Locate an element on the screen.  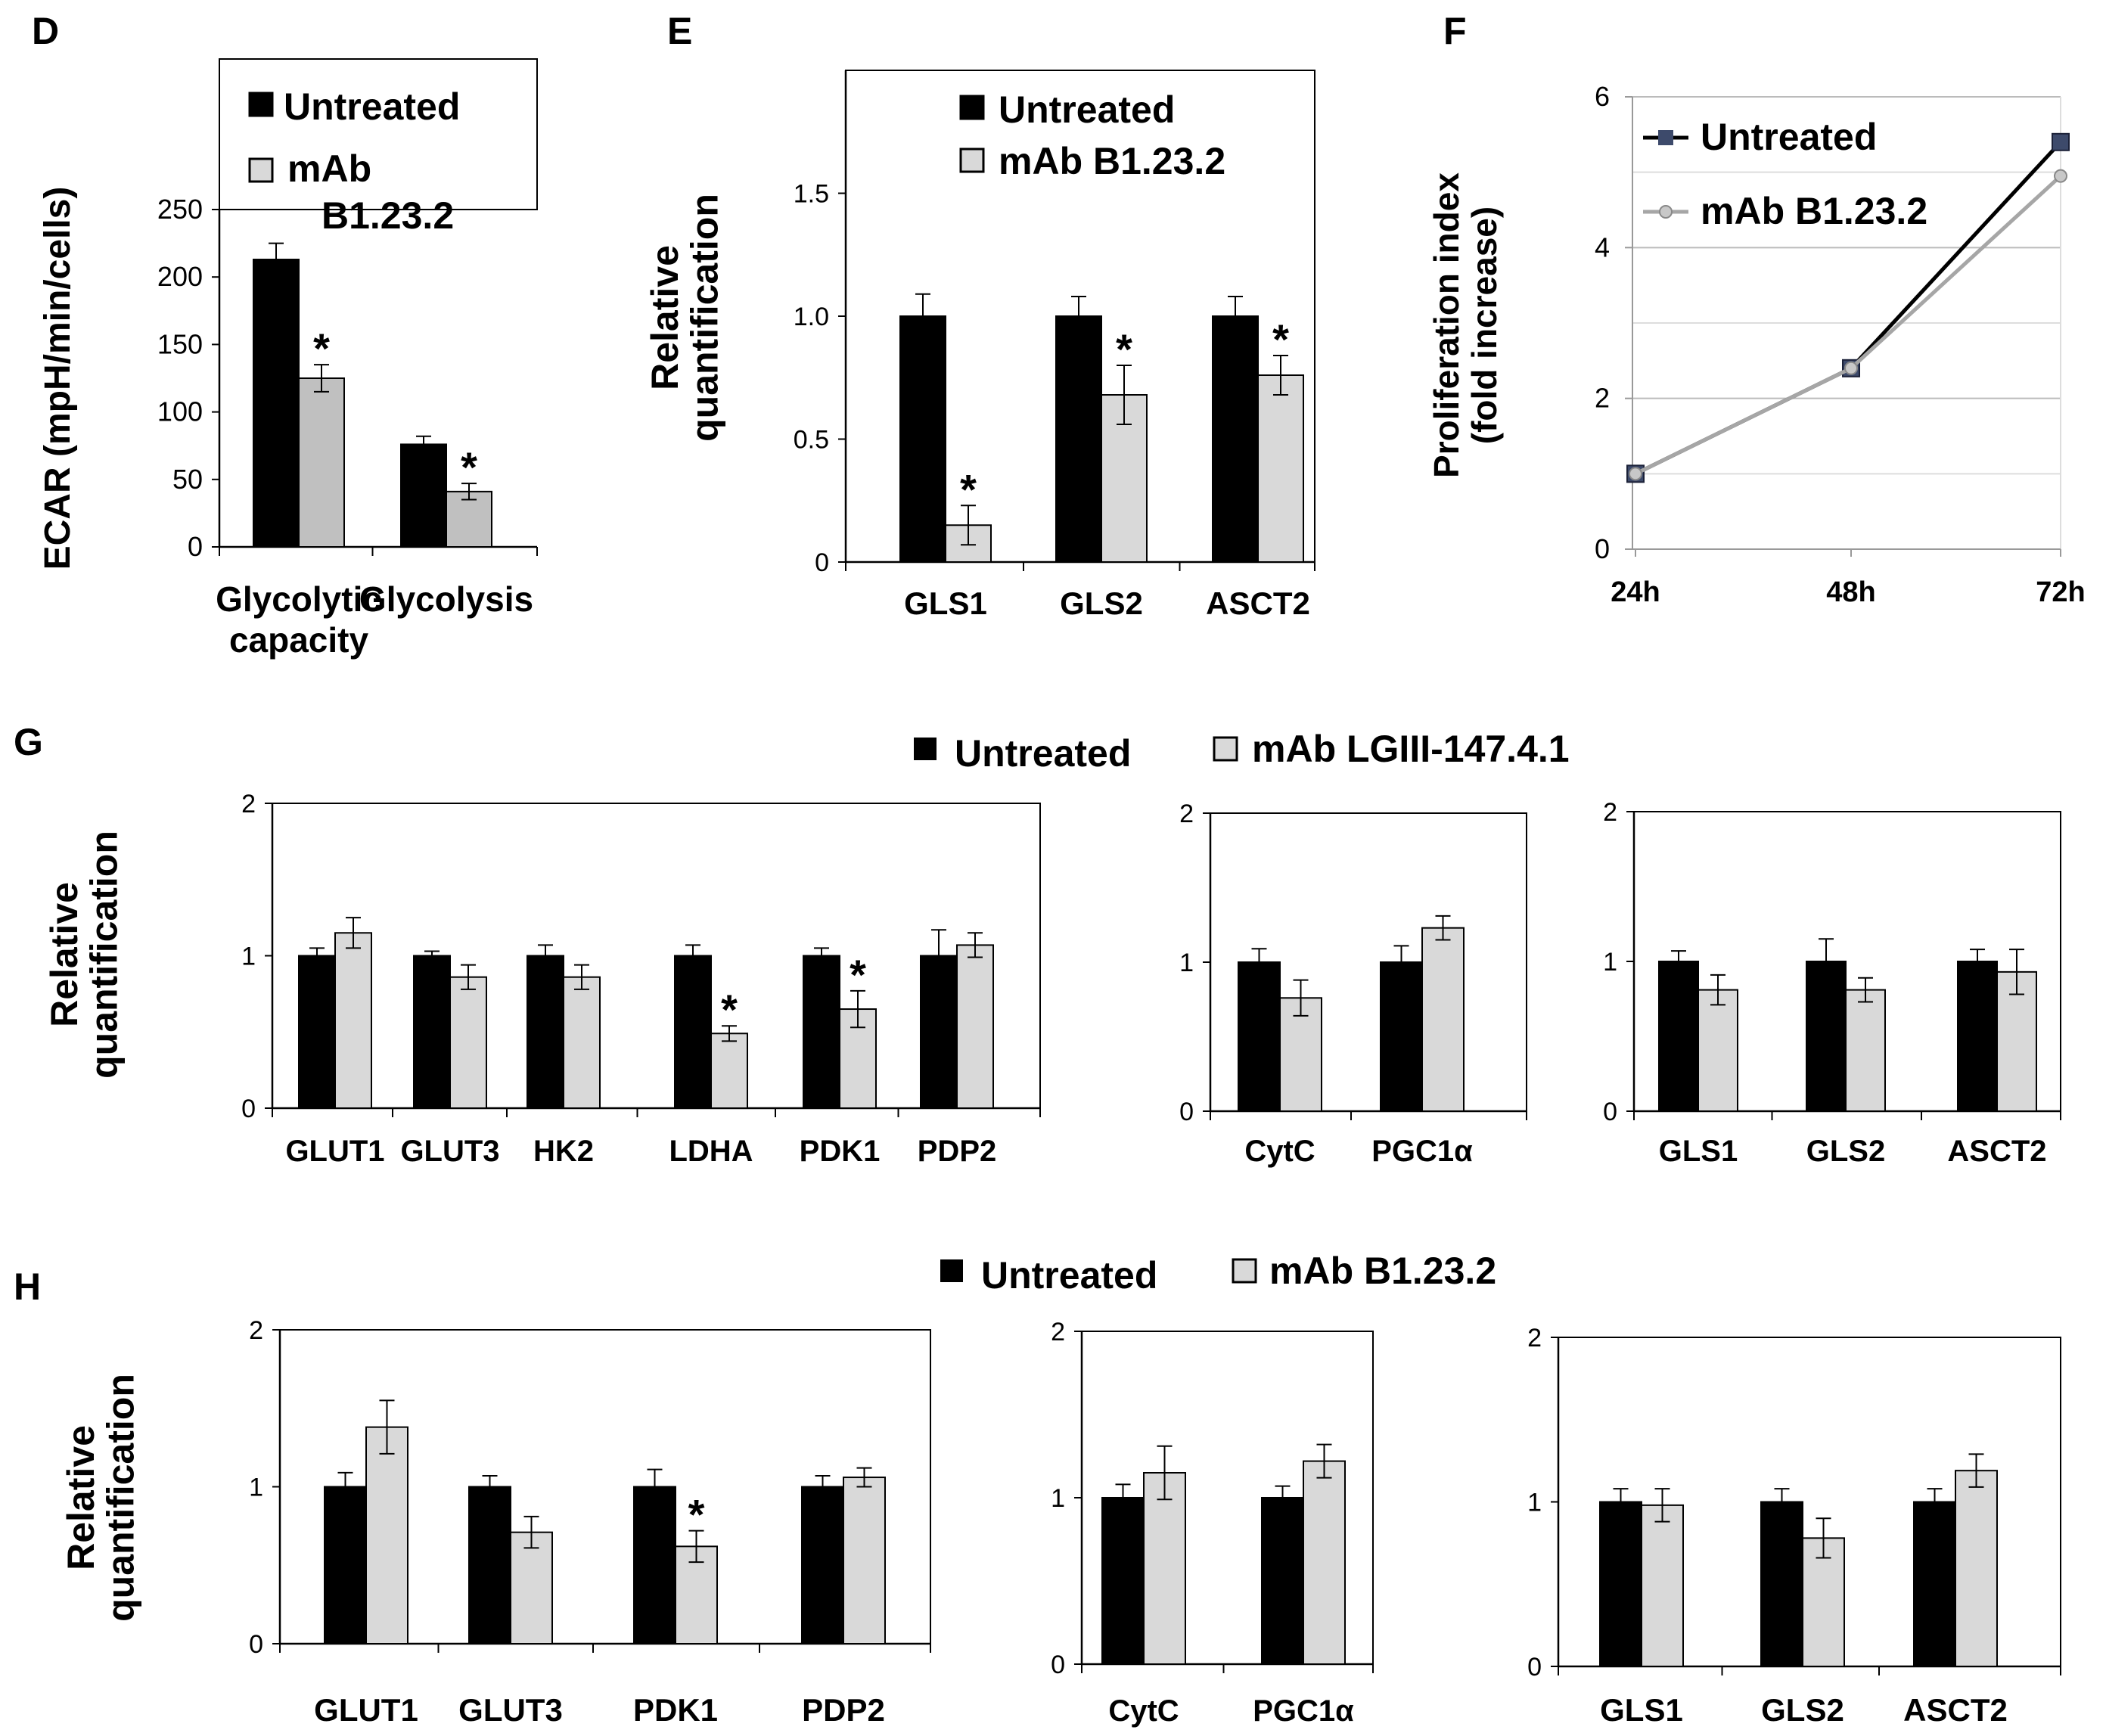
chart-g1-bar-untreated-glut3 is located at coordinates (432, 1032).